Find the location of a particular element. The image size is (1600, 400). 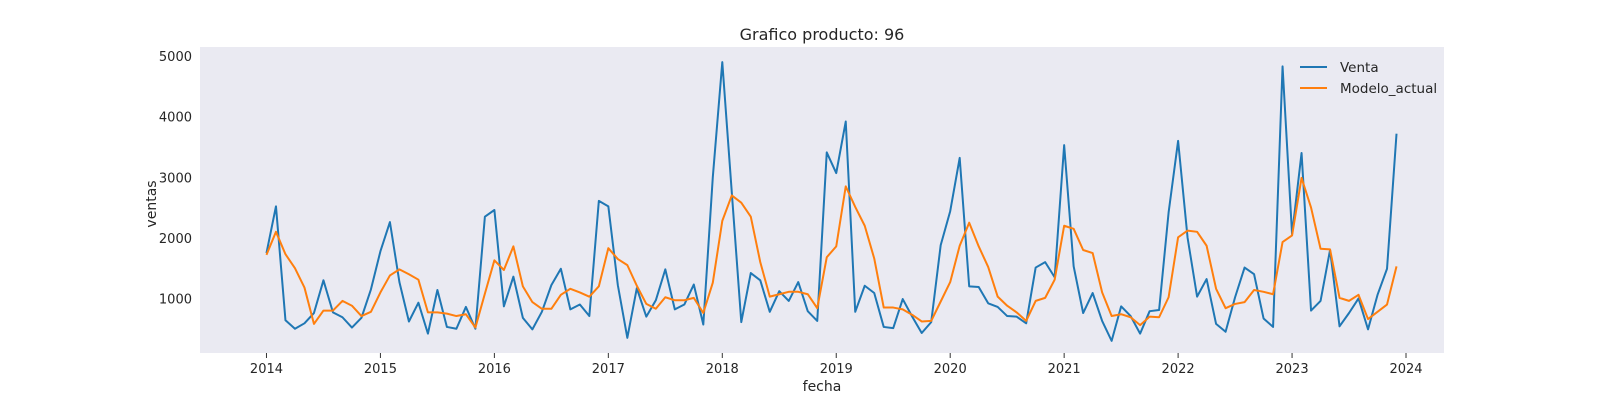

y-axis: 1000 2000 3000 4000 5000 is located at coordinates (175, 178).